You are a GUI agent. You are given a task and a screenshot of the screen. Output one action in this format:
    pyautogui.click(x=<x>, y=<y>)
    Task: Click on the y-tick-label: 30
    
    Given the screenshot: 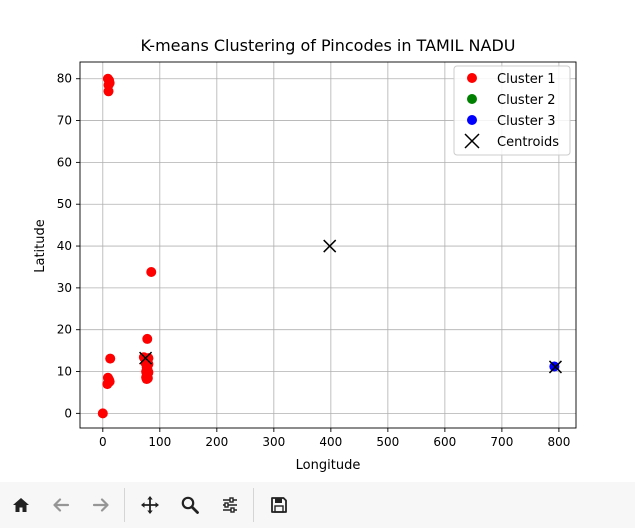 What is the action you would take?
    pyautogui.click(x=64, y=288)
    